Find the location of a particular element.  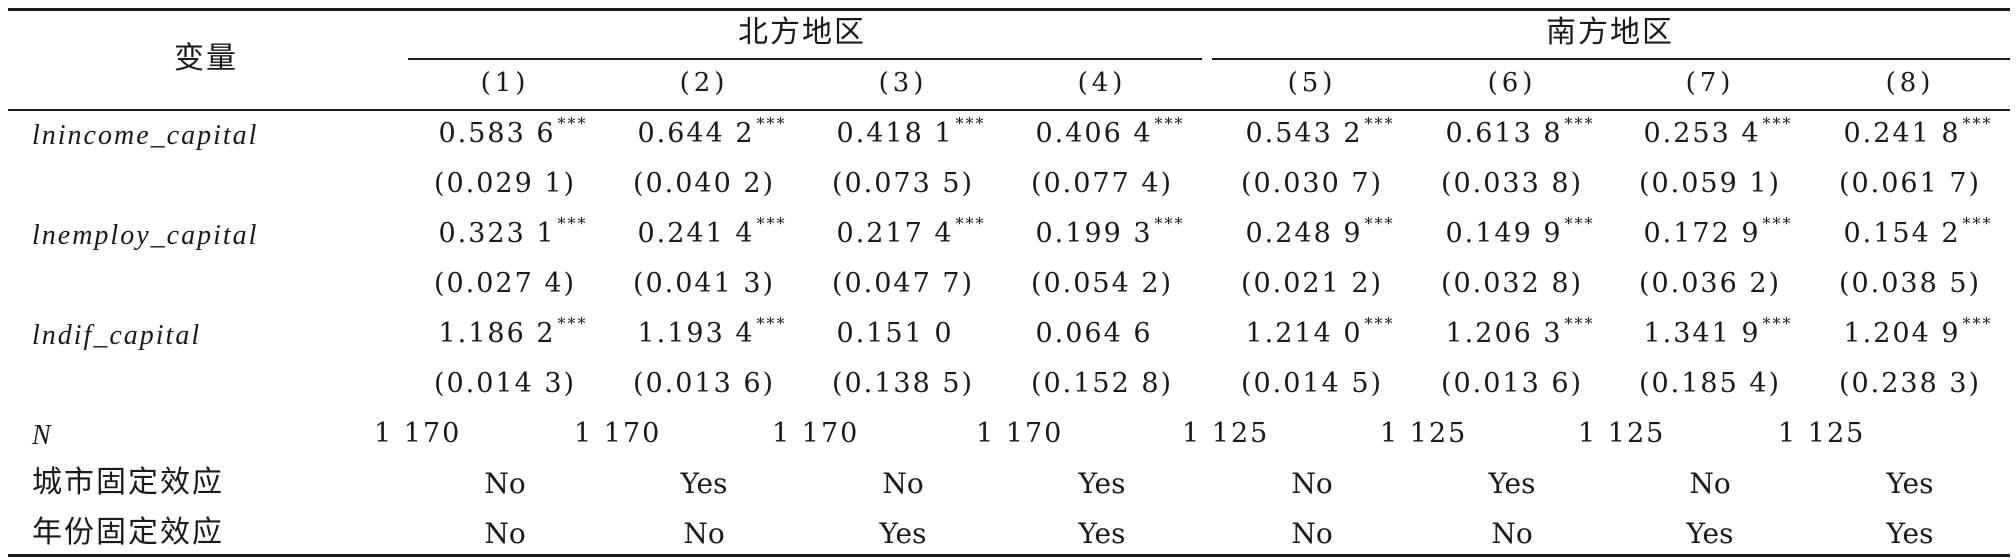

coefficient-cell: 0.248 9 *** is located at coordinates (1318, 232).